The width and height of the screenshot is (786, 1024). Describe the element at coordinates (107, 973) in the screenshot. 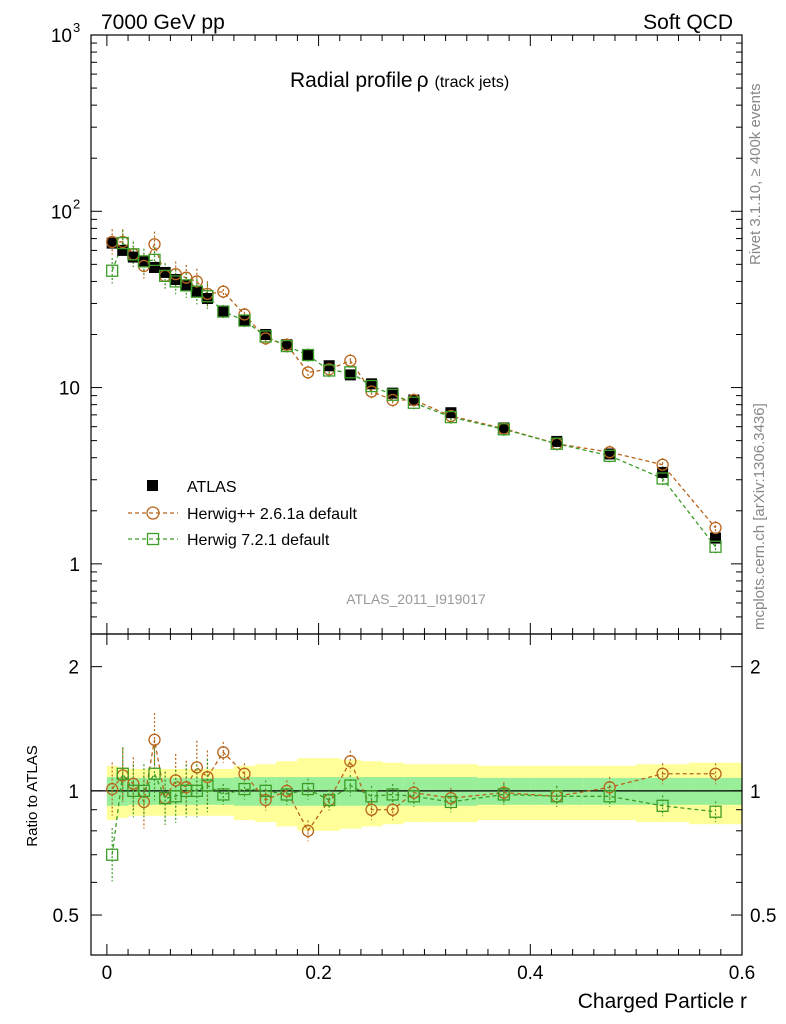

I see `x-tick-label: 0` at that location.